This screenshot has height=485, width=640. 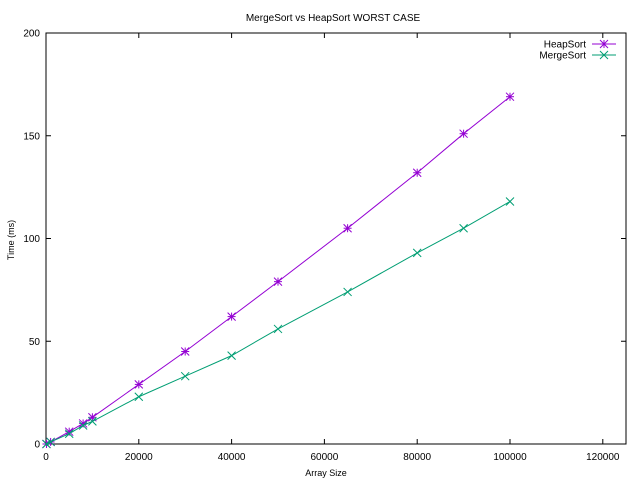 What do you see at coordinates (31, 136) in the screenshot?
I see `y-tick-label: 150` at bounding box center [31, 136].